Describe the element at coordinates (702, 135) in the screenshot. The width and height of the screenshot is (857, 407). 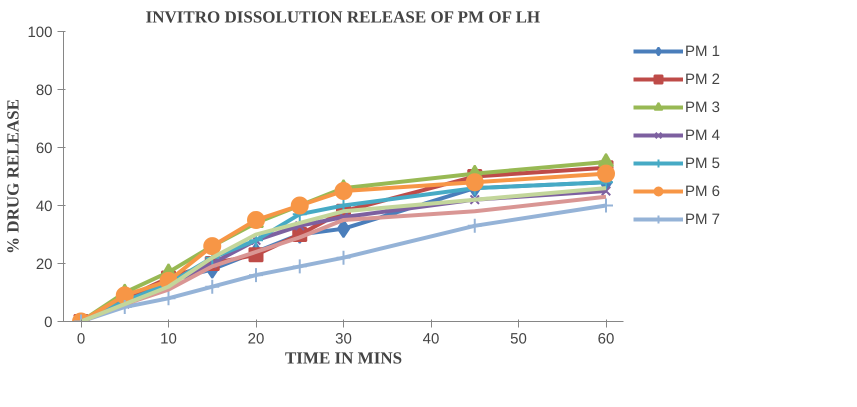
I see `legend-label: PM 4` at that location.